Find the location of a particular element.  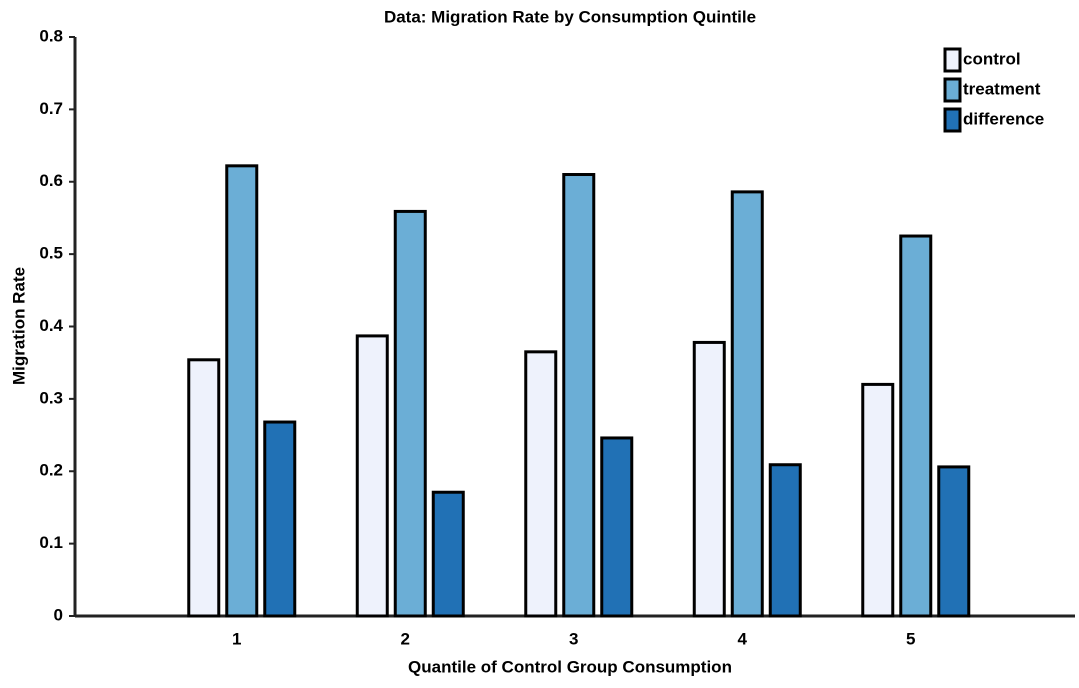

x-axis-label: Quantile of Control Group Consumption is located at coordinates (570, 666).